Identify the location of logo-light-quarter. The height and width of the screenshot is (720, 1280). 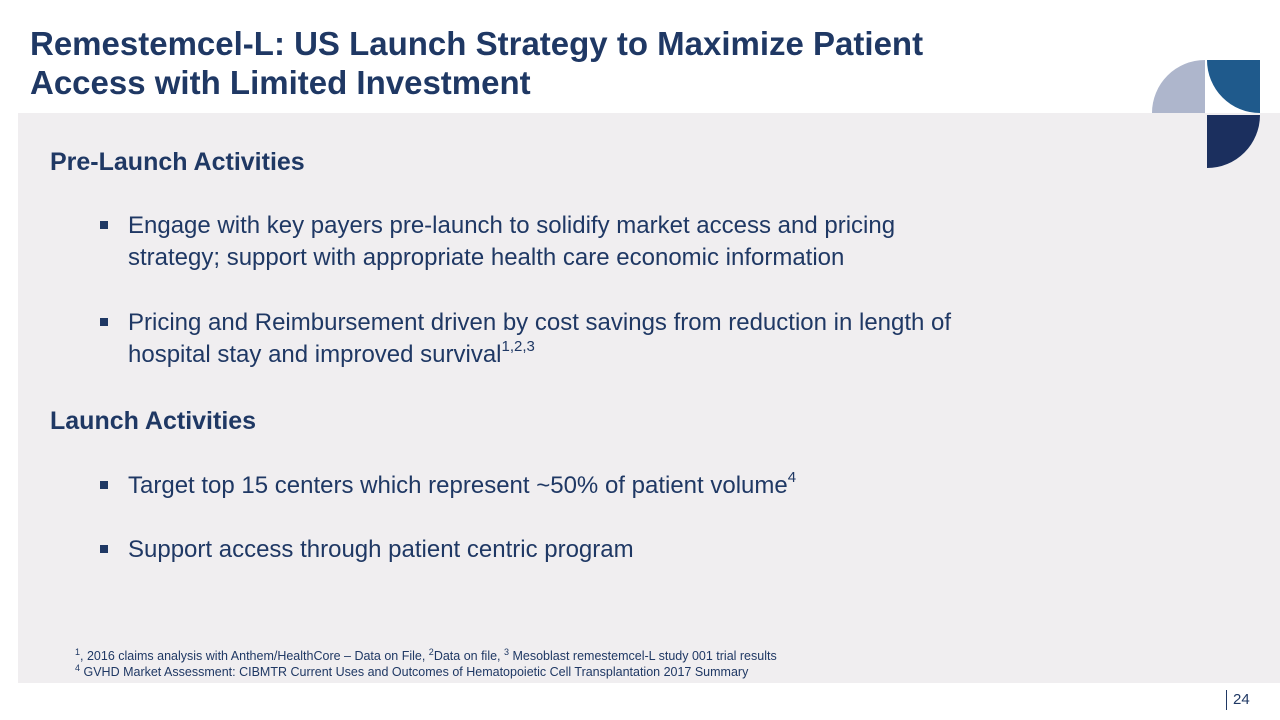
(1178, 86).